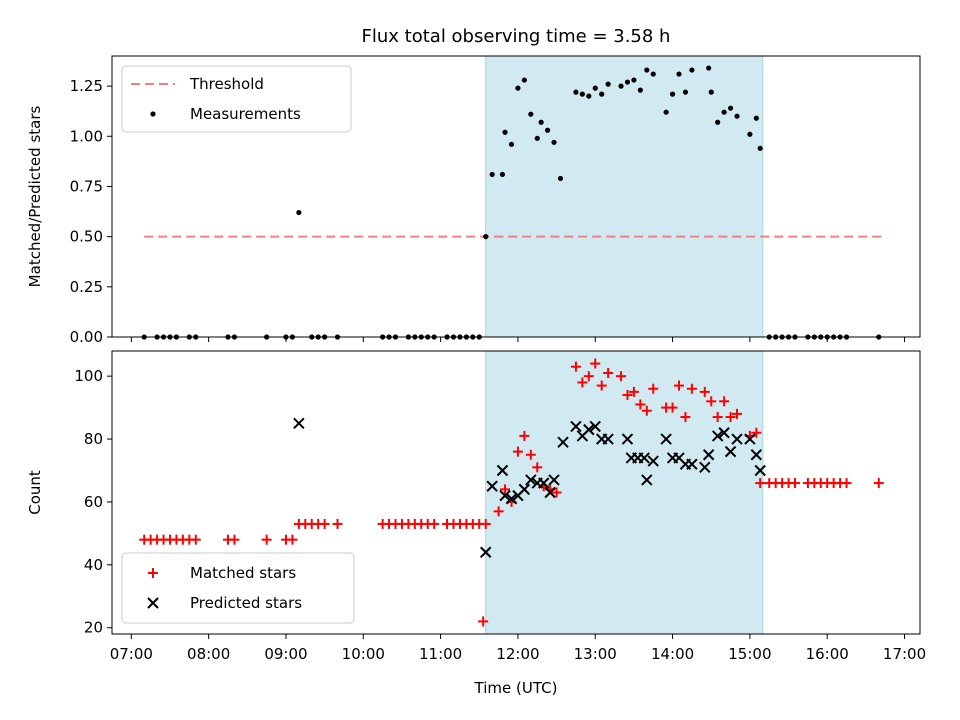 The height and width of the screenshot is (720, 960). I want to click on y-tick-label: 80, so click(93, 439).